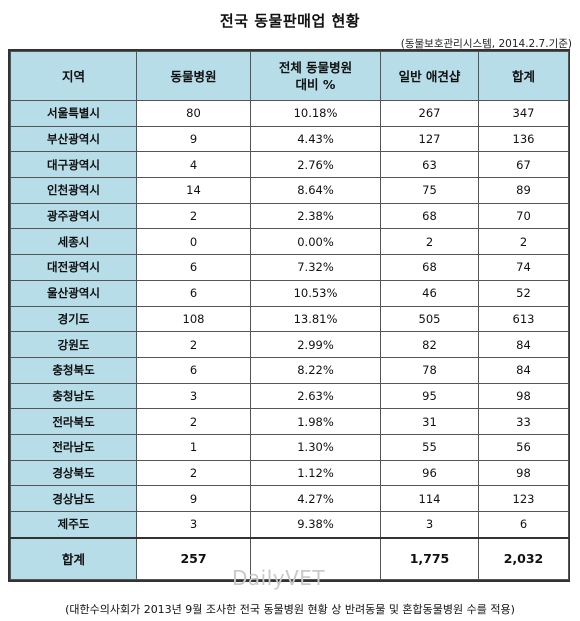 The height and width of the screenshot is (621, 580). Describe the element at coordinates (429, 190) in the screenshot. I see `cell-pet-shops: 75` at that location.